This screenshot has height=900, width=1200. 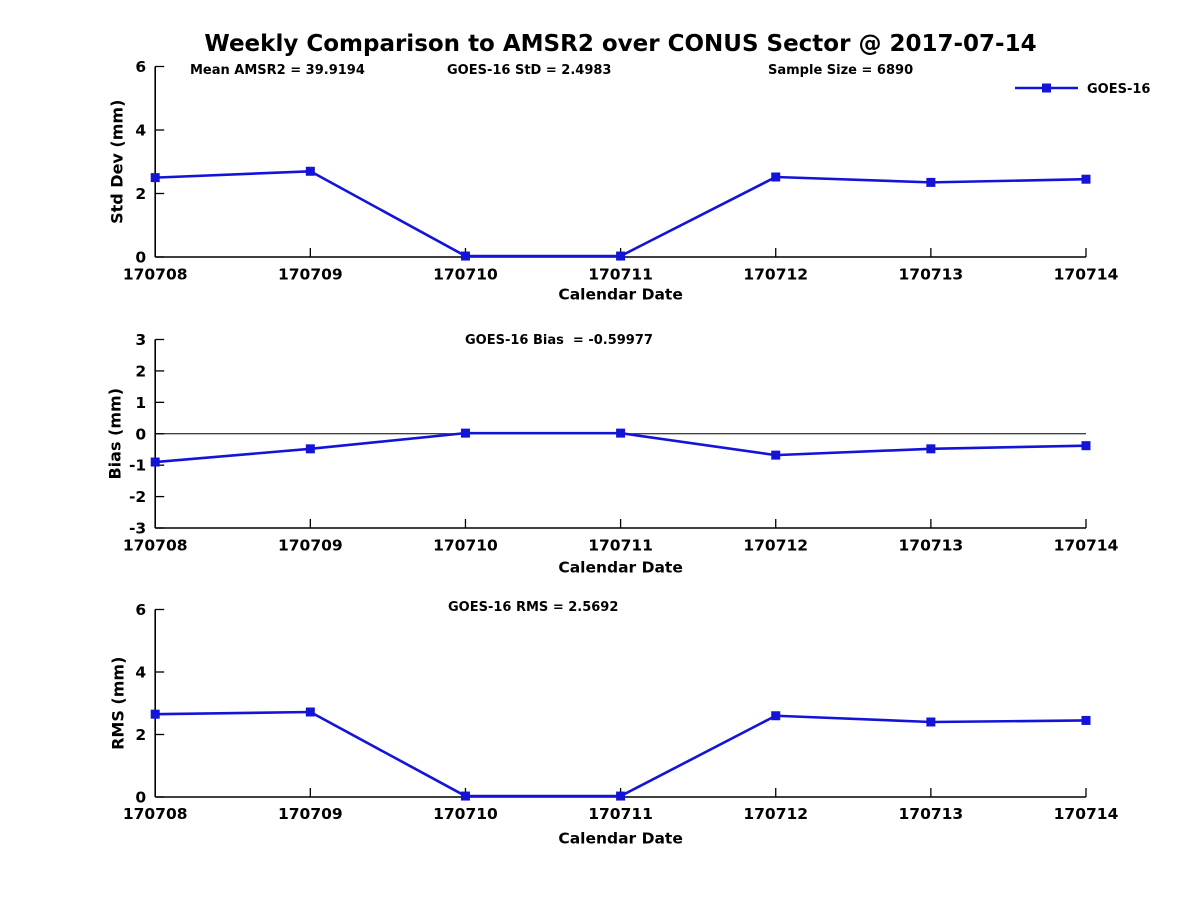 I want to click on annotation: GOES-16 Bias = -0.59977, so click(x=559, y=340).